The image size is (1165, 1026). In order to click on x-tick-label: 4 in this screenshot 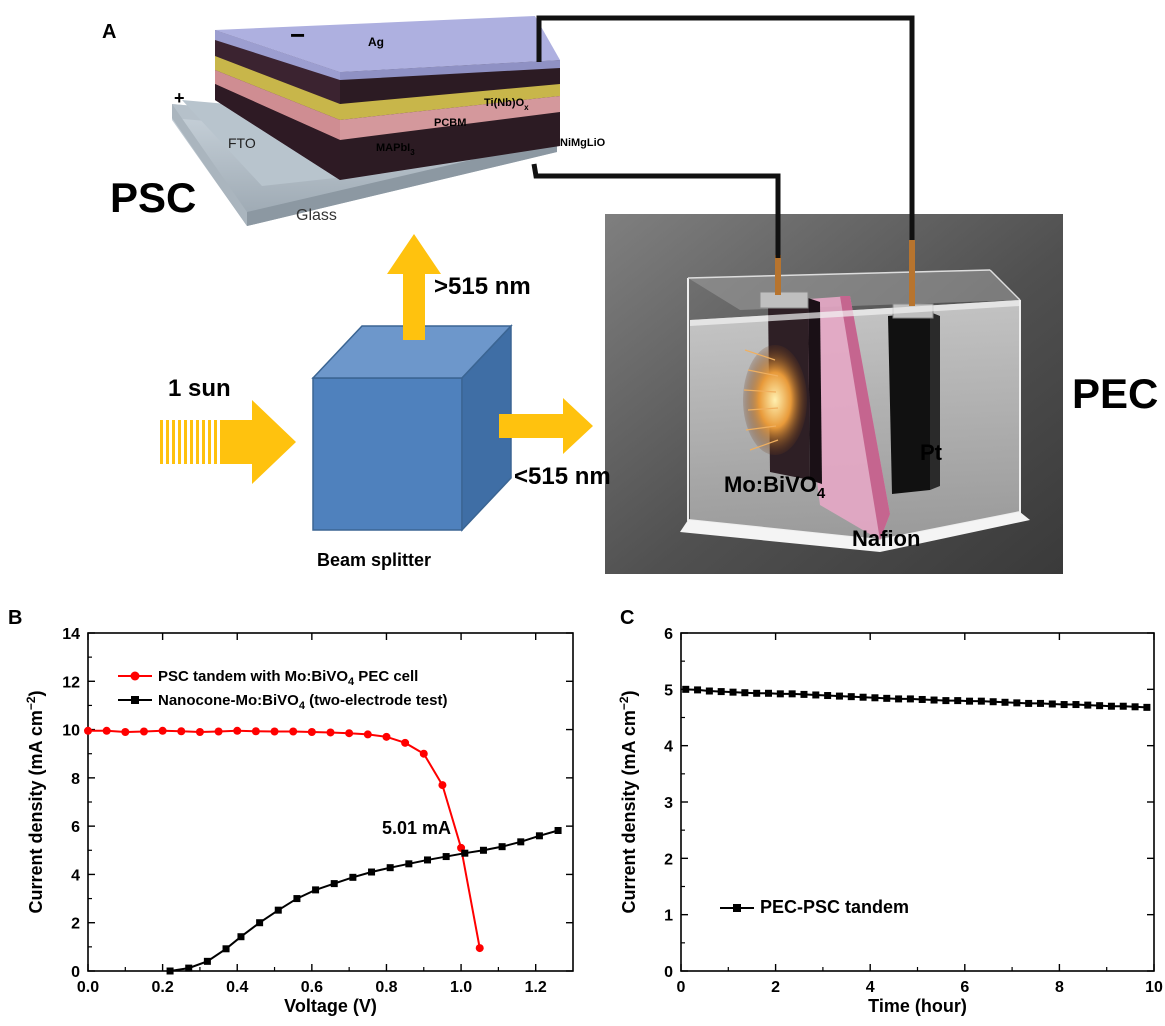, I will do `click(870, 987)`.